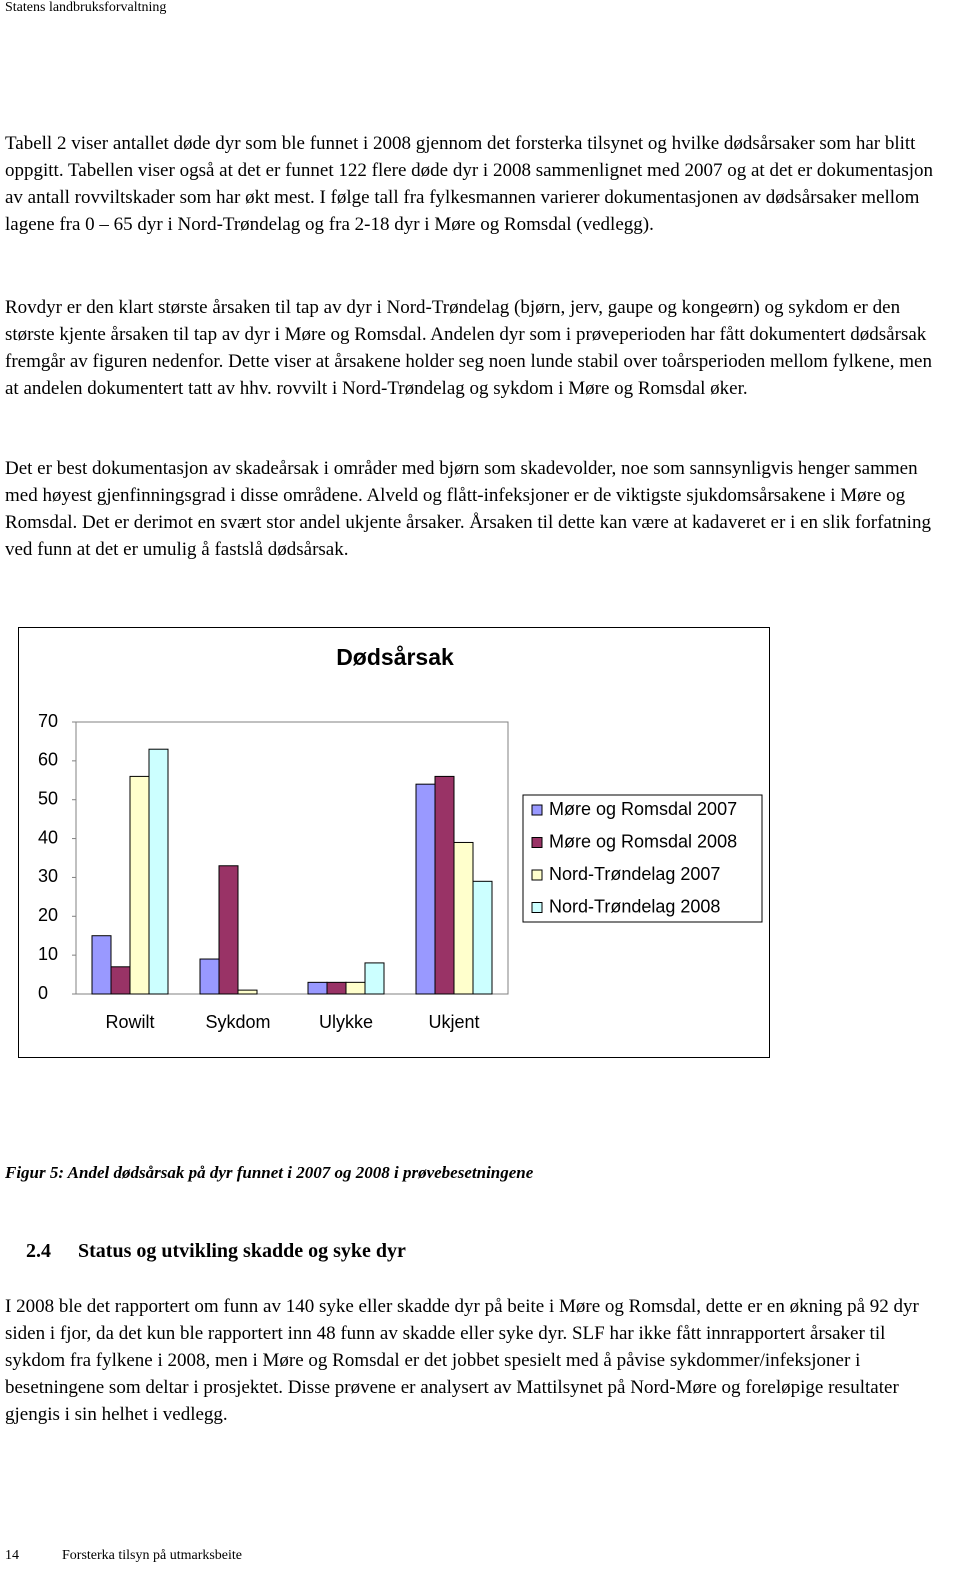 The image size is (960, 1592). I want to click on x-tick-label: Sykdom, so click(237, 1022).